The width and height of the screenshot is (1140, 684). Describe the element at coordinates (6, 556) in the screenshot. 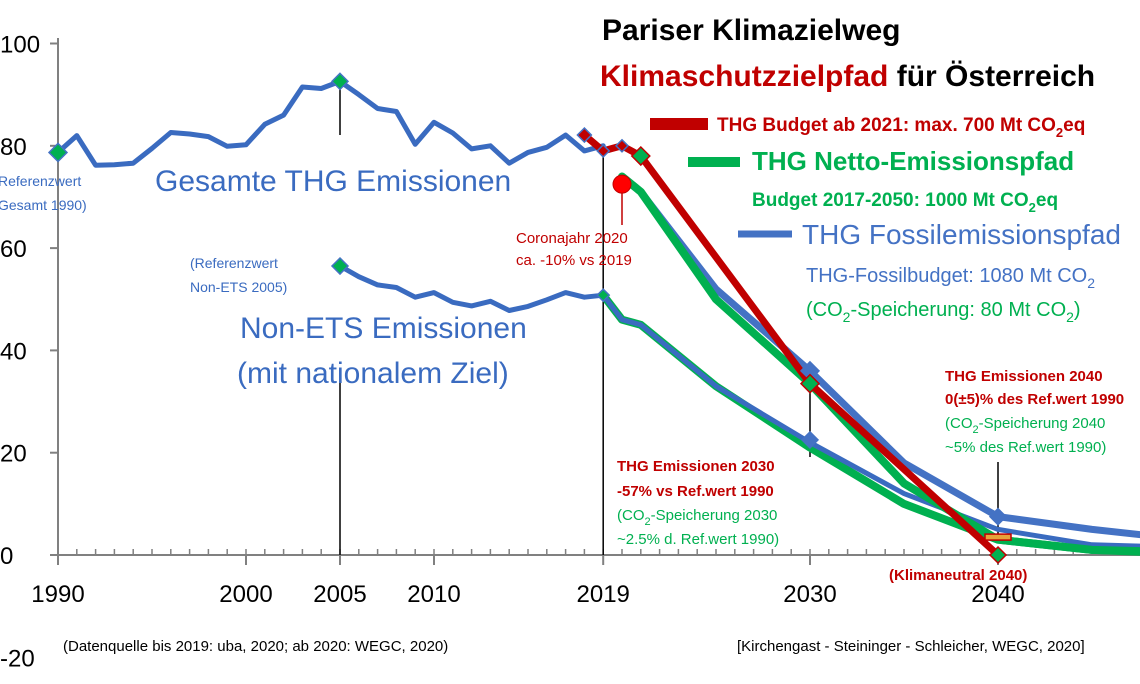

I see `y-tick-label: 0` at that location.